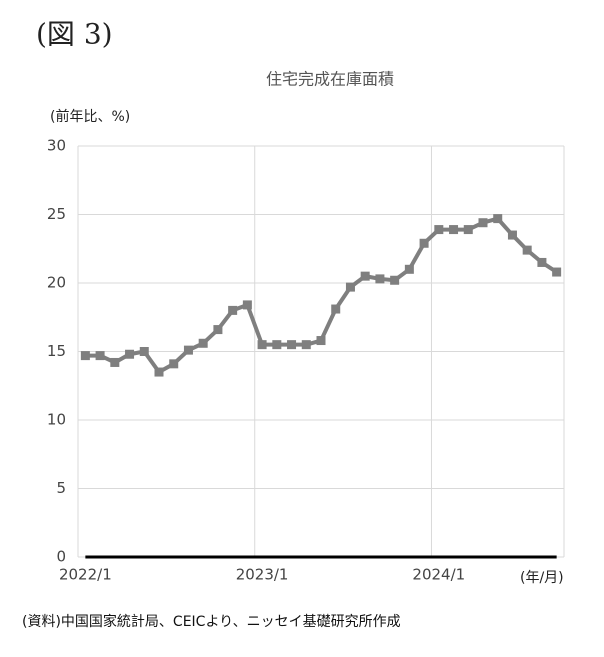 The image size is (604, 657). I want to click on x-tick-label: 2023/1, so click(262, 575).